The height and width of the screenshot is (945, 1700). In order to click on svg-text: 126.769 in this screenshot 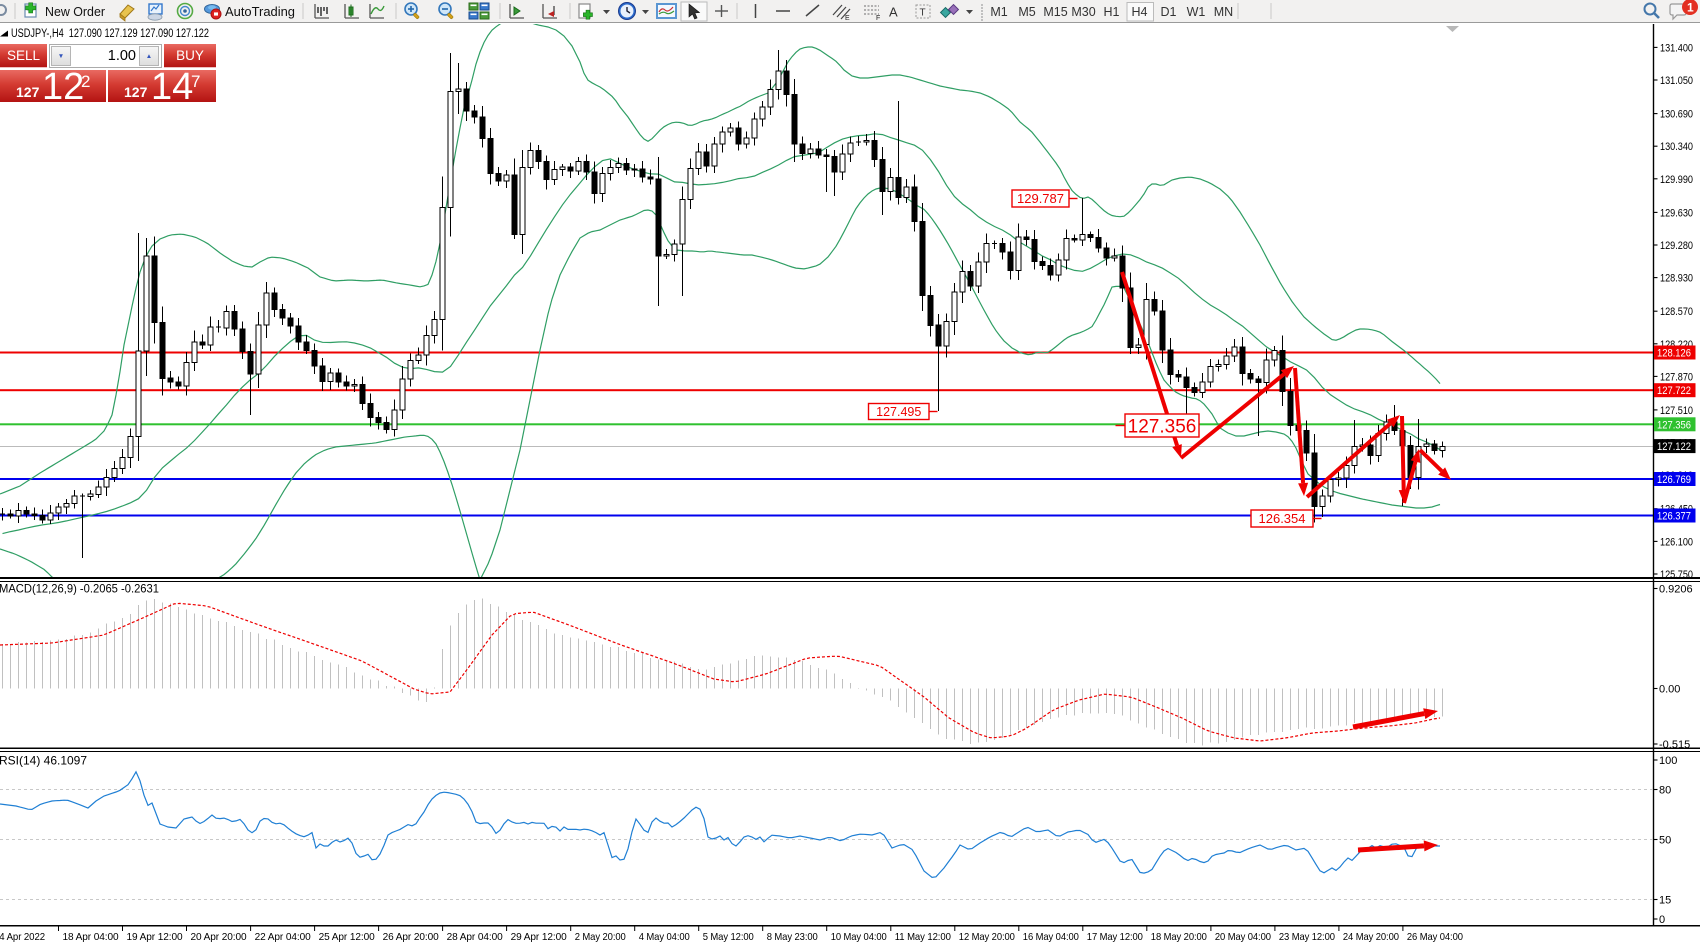, I will do `click(1674, 480)`.